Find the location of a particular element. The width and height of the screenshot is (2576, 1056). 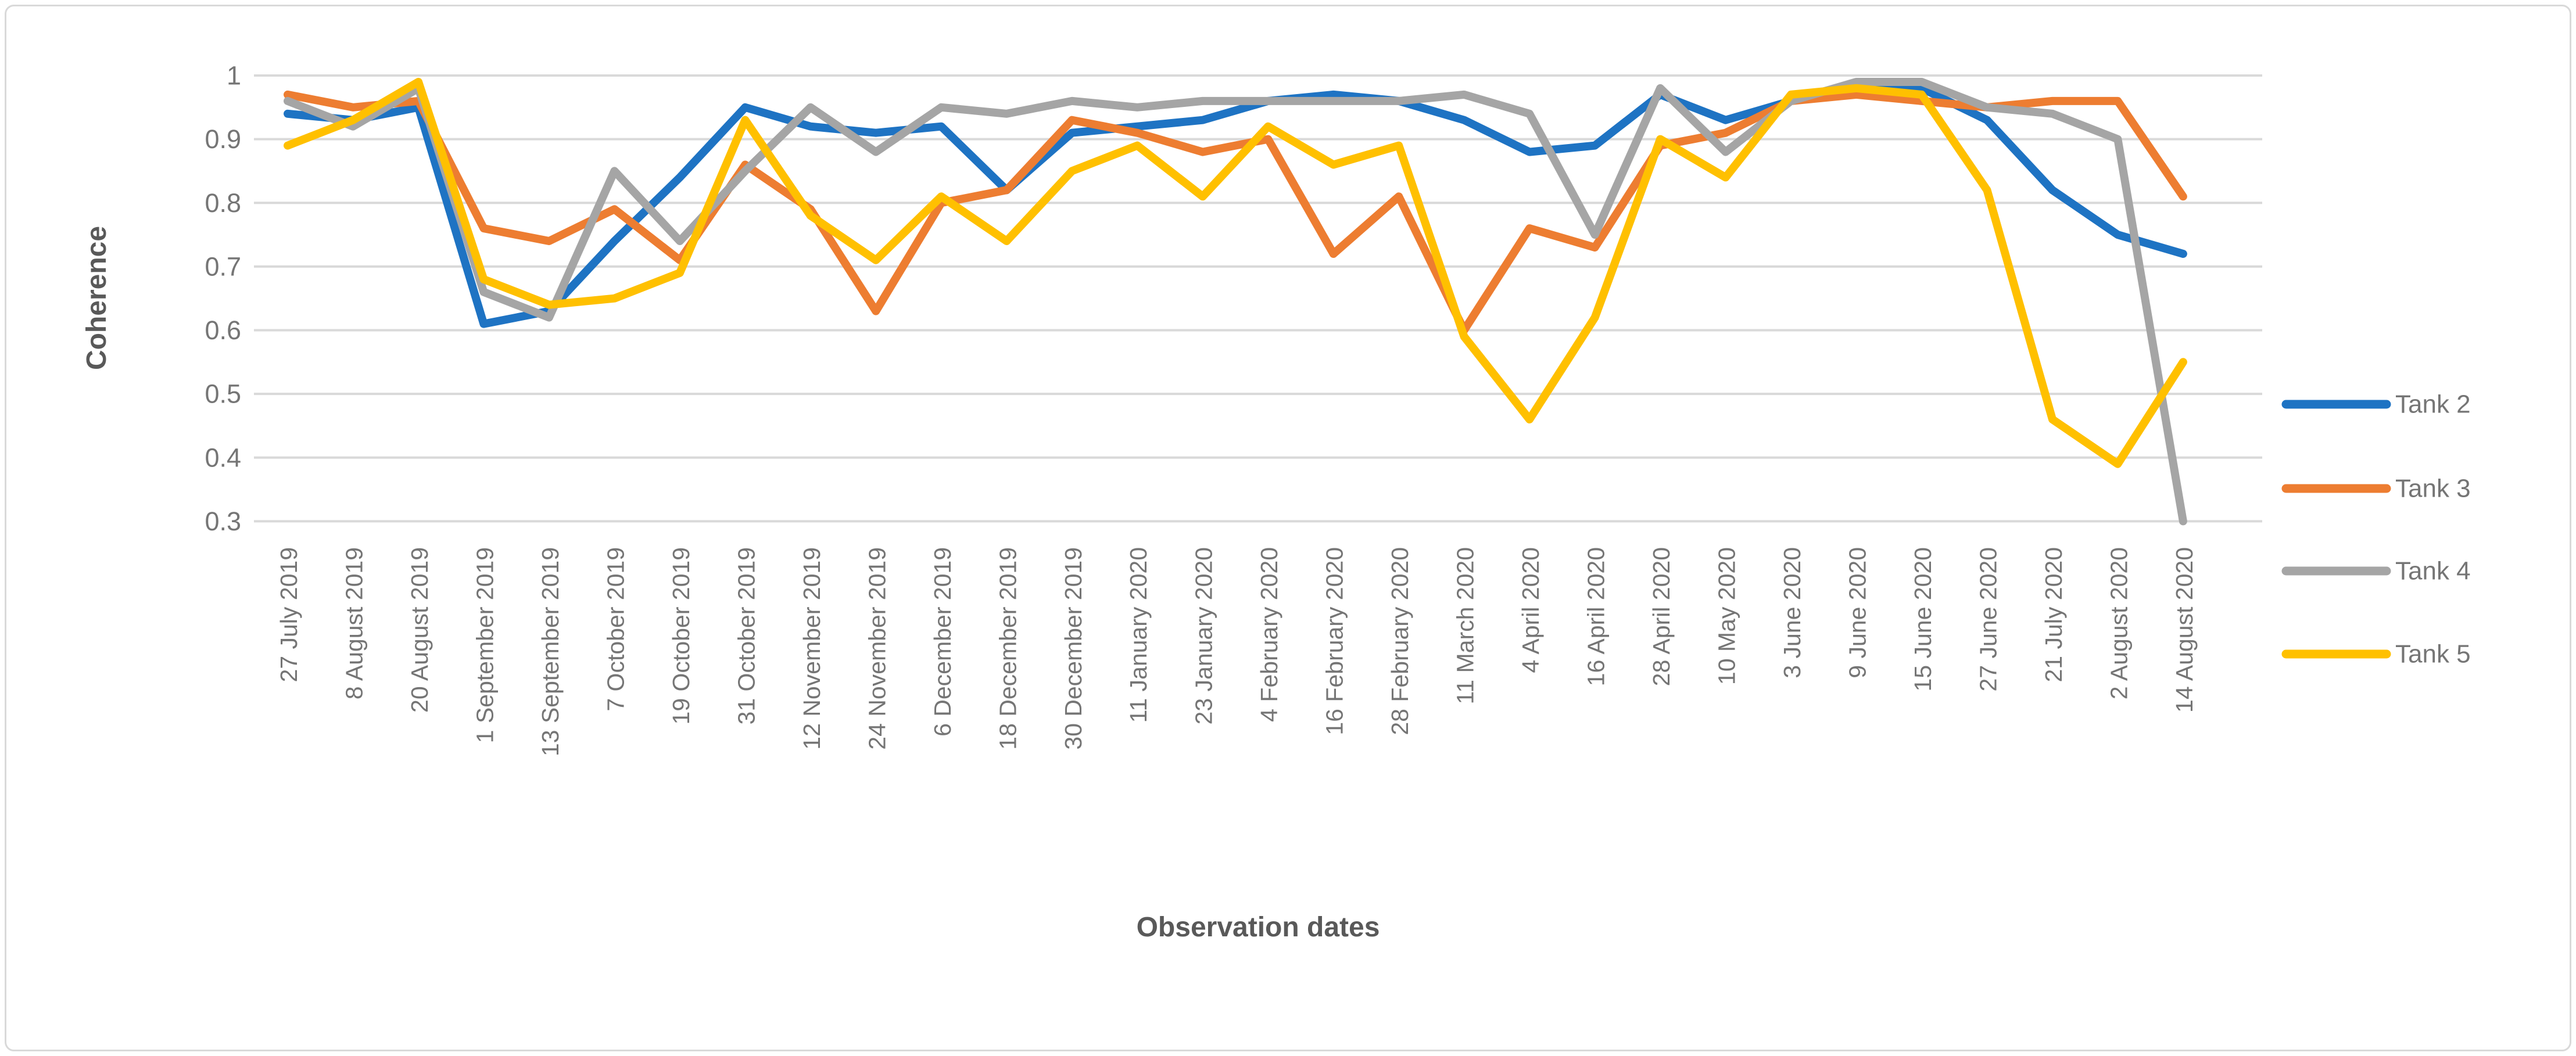

y-tick-label: 1 is located at coordinates (234, 76).